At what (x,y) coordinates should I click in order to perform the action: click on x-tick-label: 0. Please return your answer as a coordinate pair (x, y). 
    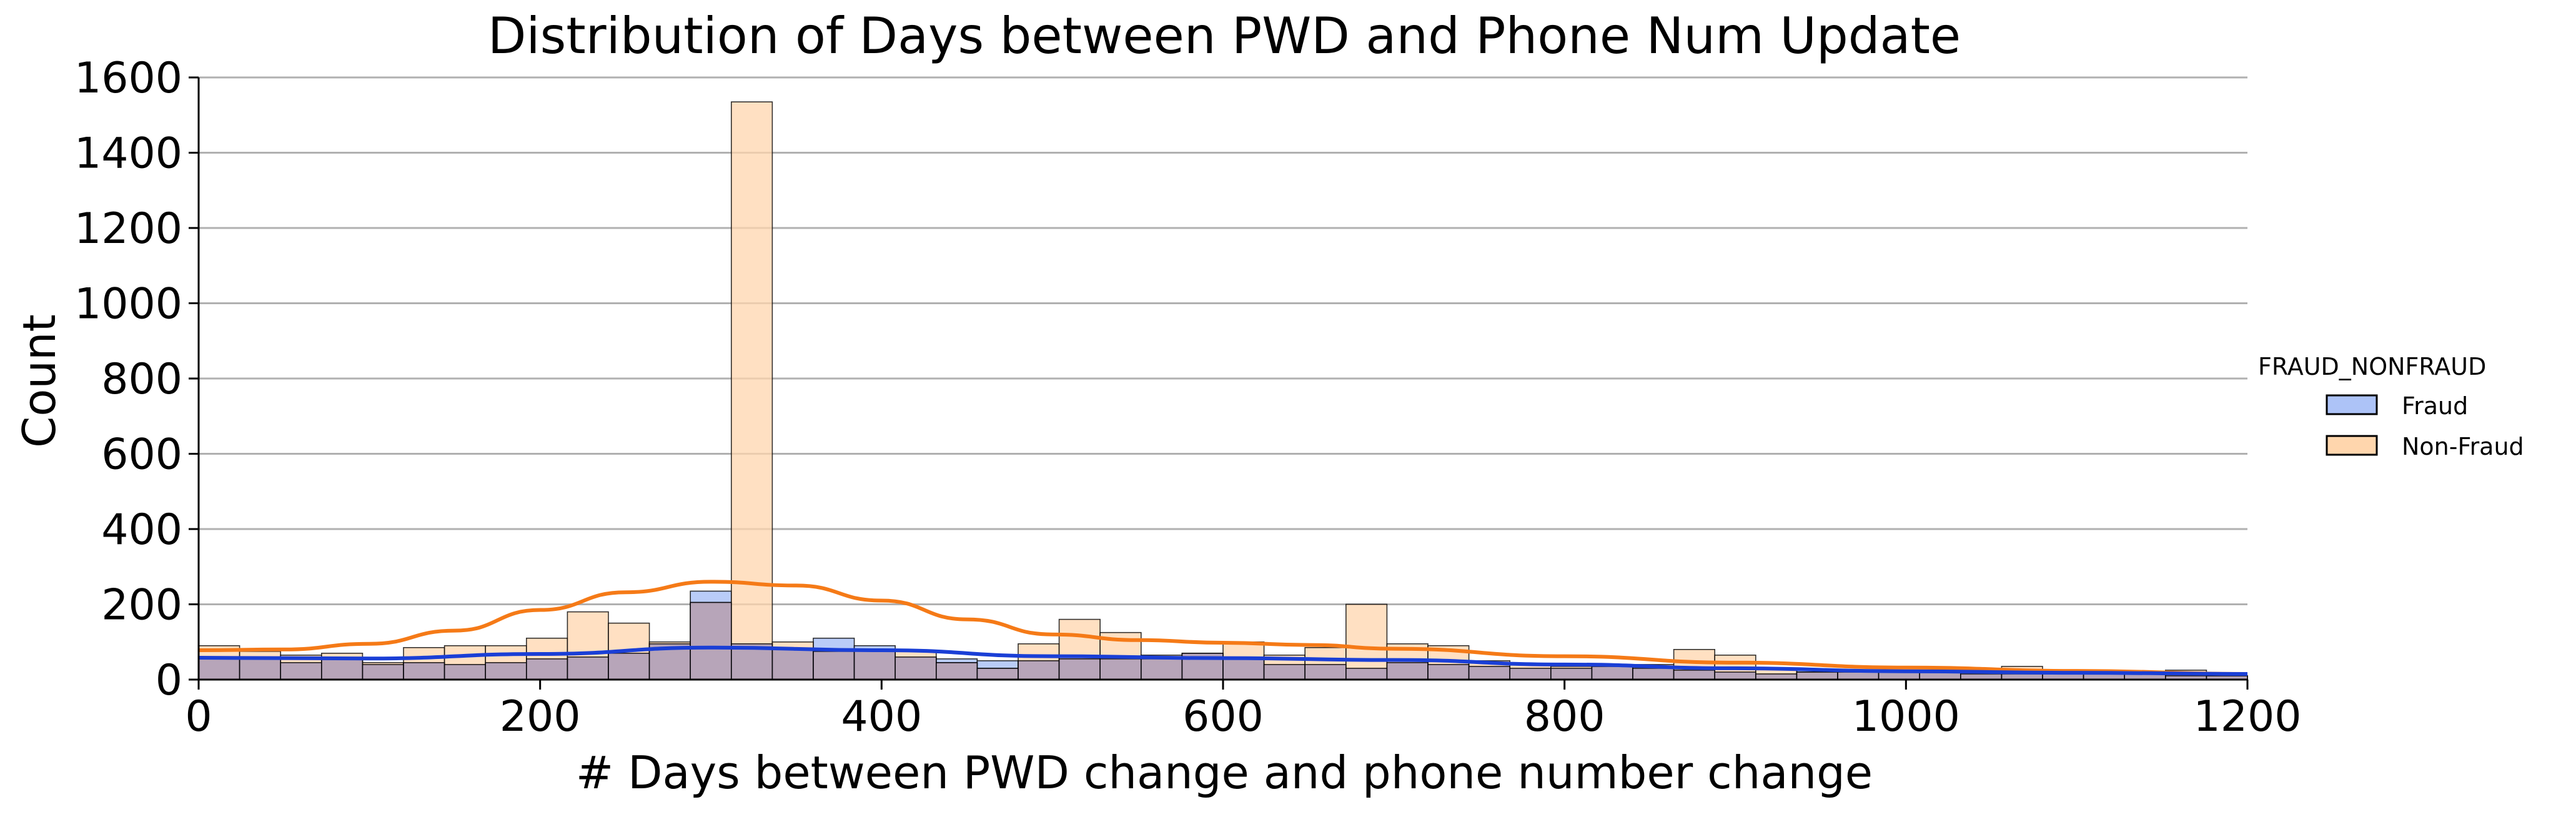
    Looking at the image, I should click on (198, 716).